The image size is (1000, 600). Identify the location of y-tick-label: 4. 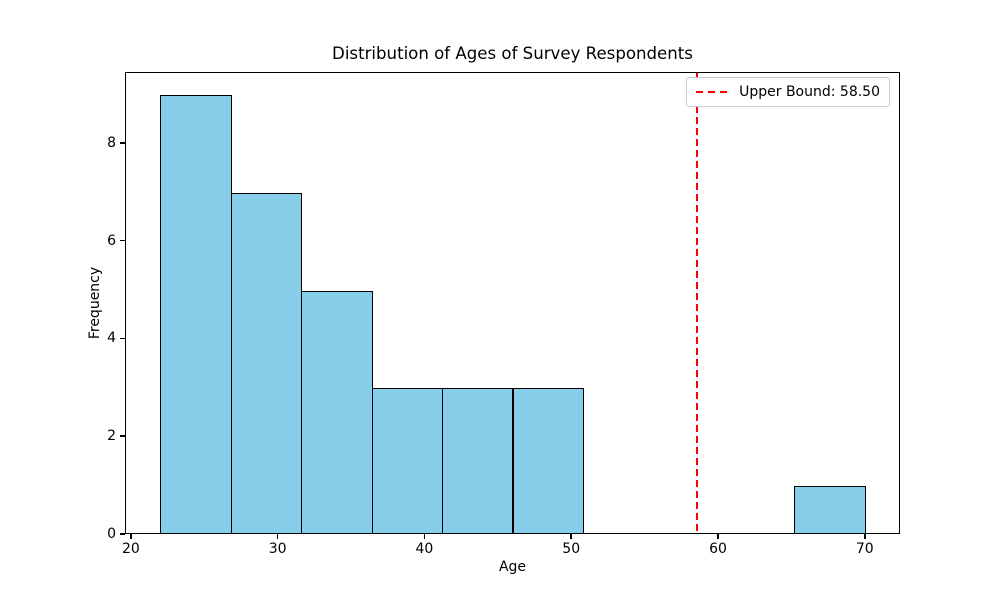
(111, 338).